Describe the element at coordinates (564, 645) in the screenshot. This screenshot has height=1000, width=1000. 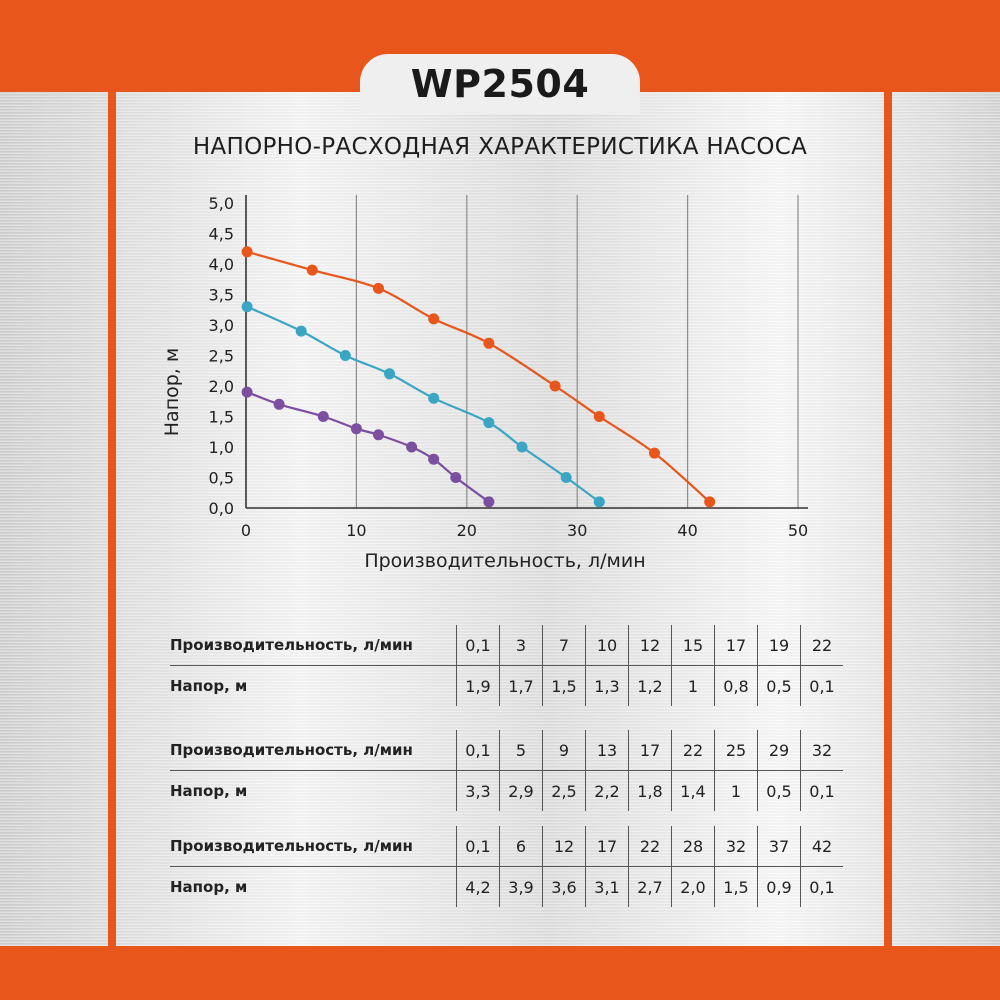
I see `table-cell: 7` at that location.